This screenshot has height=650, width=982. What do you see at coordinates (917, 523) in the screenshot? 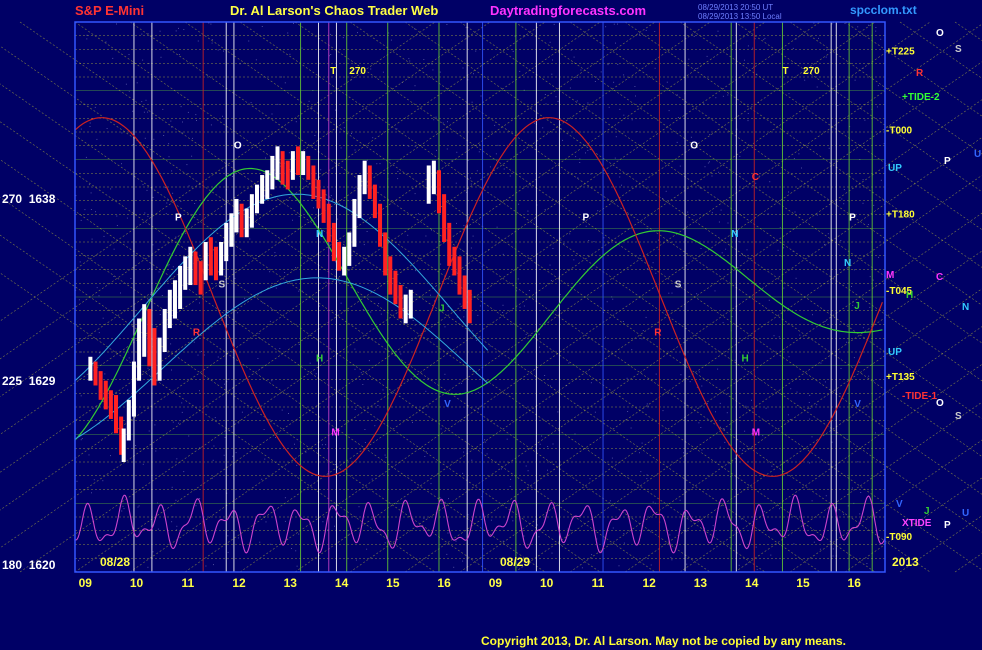
I see `tide-label: XTIDE` at bounding box center [917, 523].